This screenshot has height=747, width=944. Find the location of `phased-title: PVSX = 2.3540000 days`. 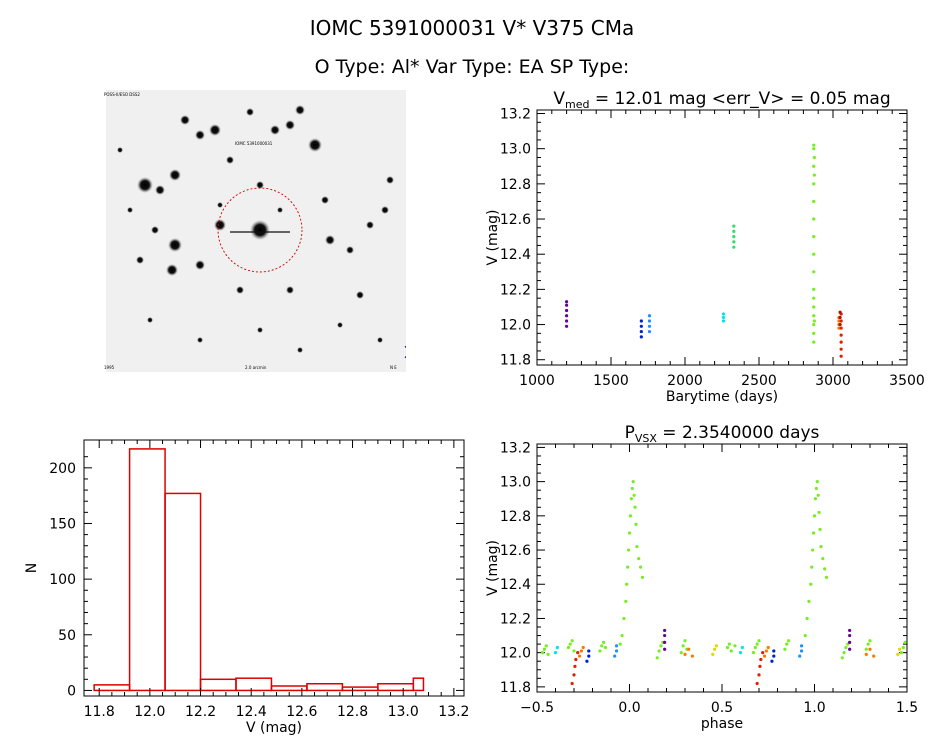

phased-title: PVSX = 2.3540000 days is located at coordinates (722, 434).